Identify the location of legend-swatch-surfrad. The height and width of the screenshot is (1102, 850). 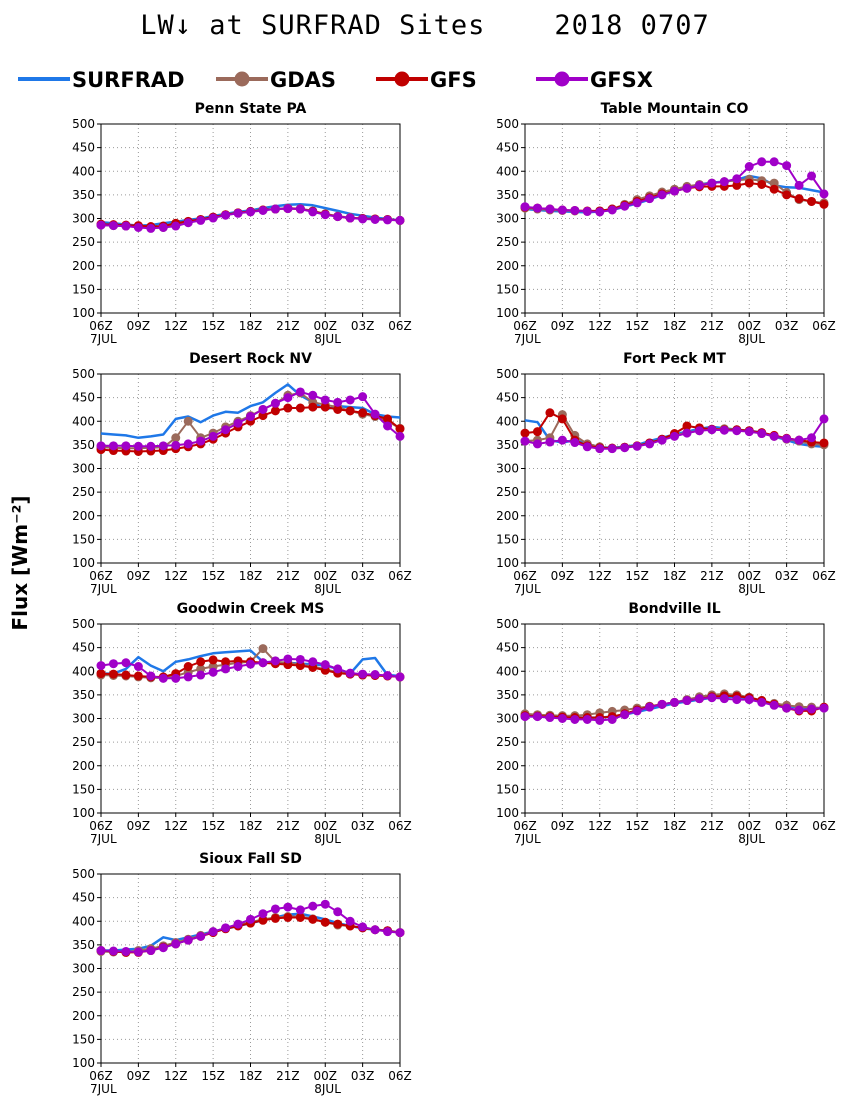
(44, 79).